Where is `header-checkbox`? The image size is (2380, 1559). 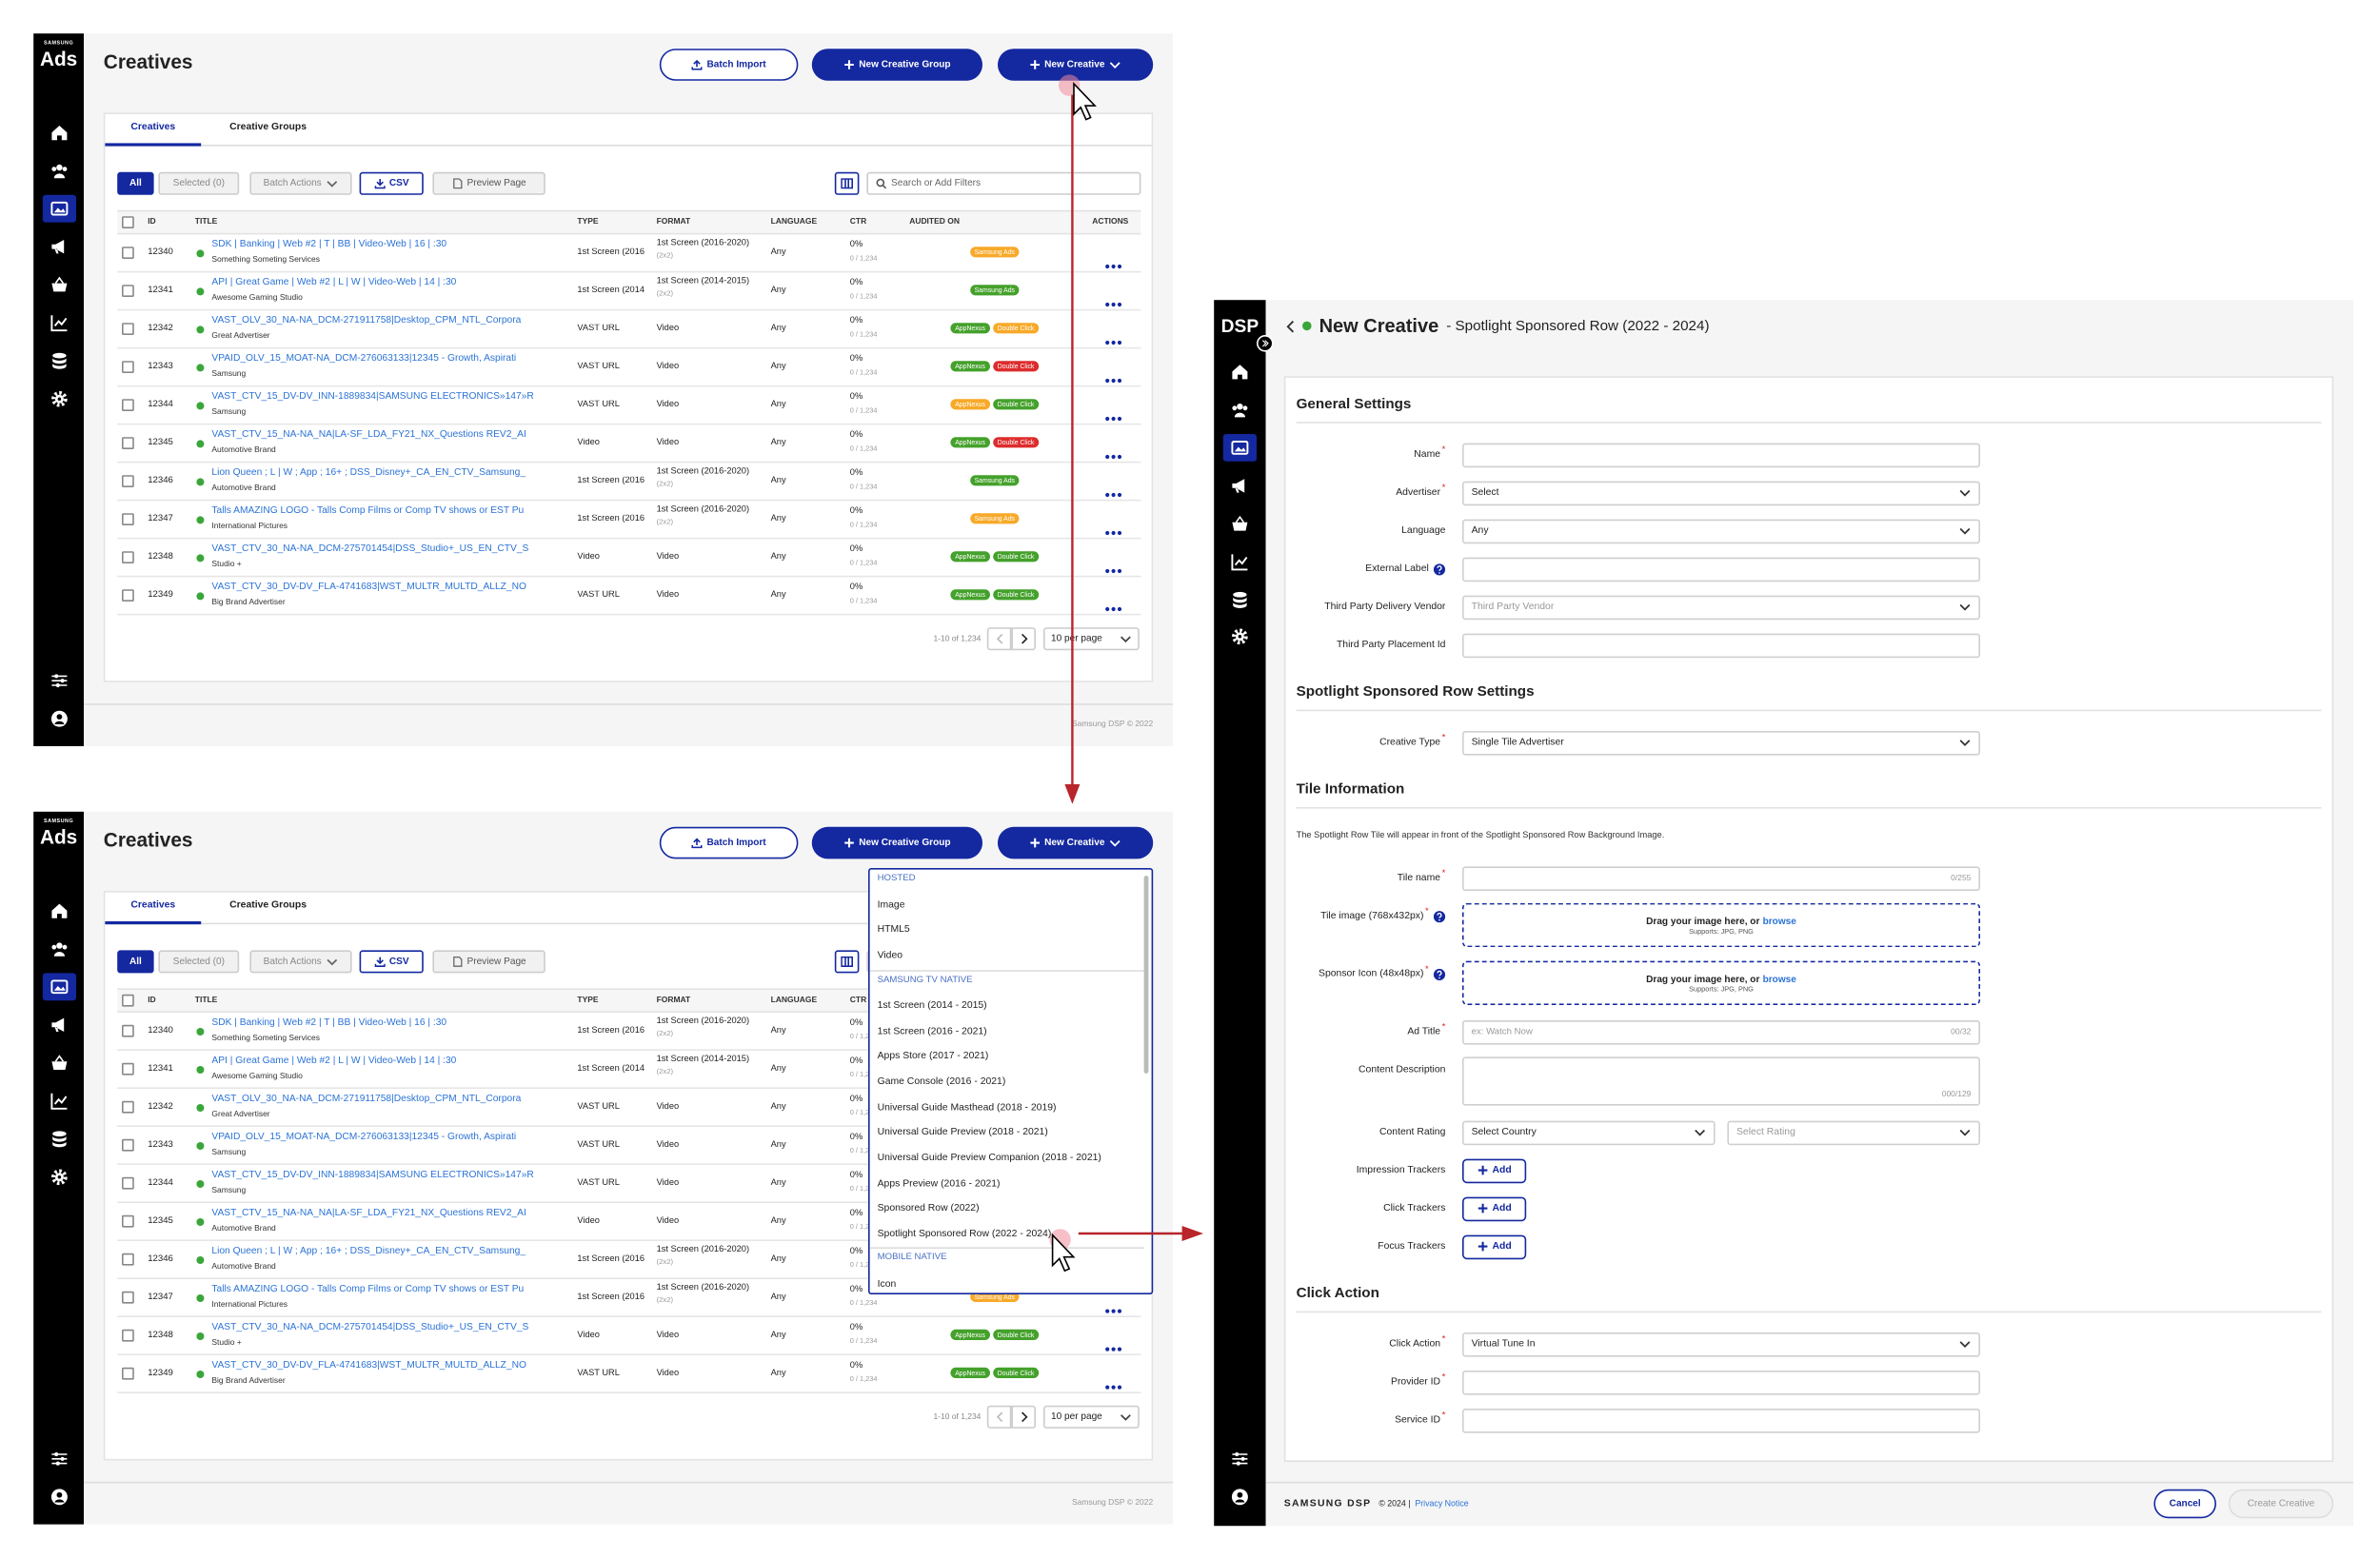
header-checkbox is located at coordinates (128, 1000).